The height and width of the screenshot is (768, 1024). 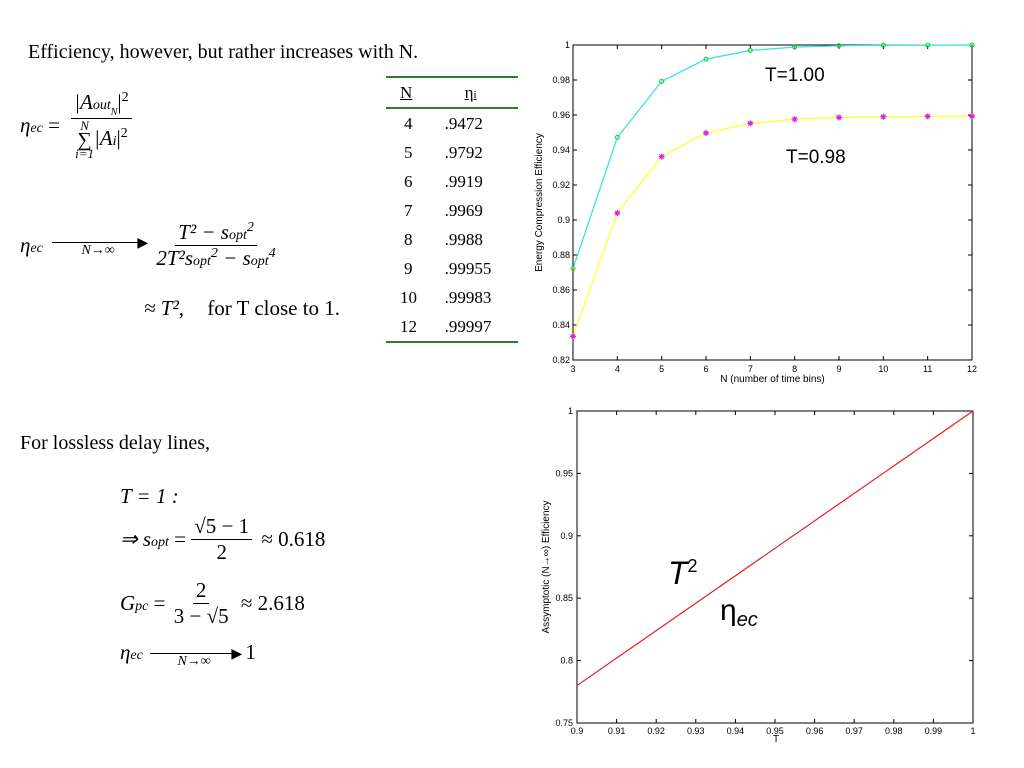 I want to click on y-tick-label: 0.86, so click(x=561, y=290).